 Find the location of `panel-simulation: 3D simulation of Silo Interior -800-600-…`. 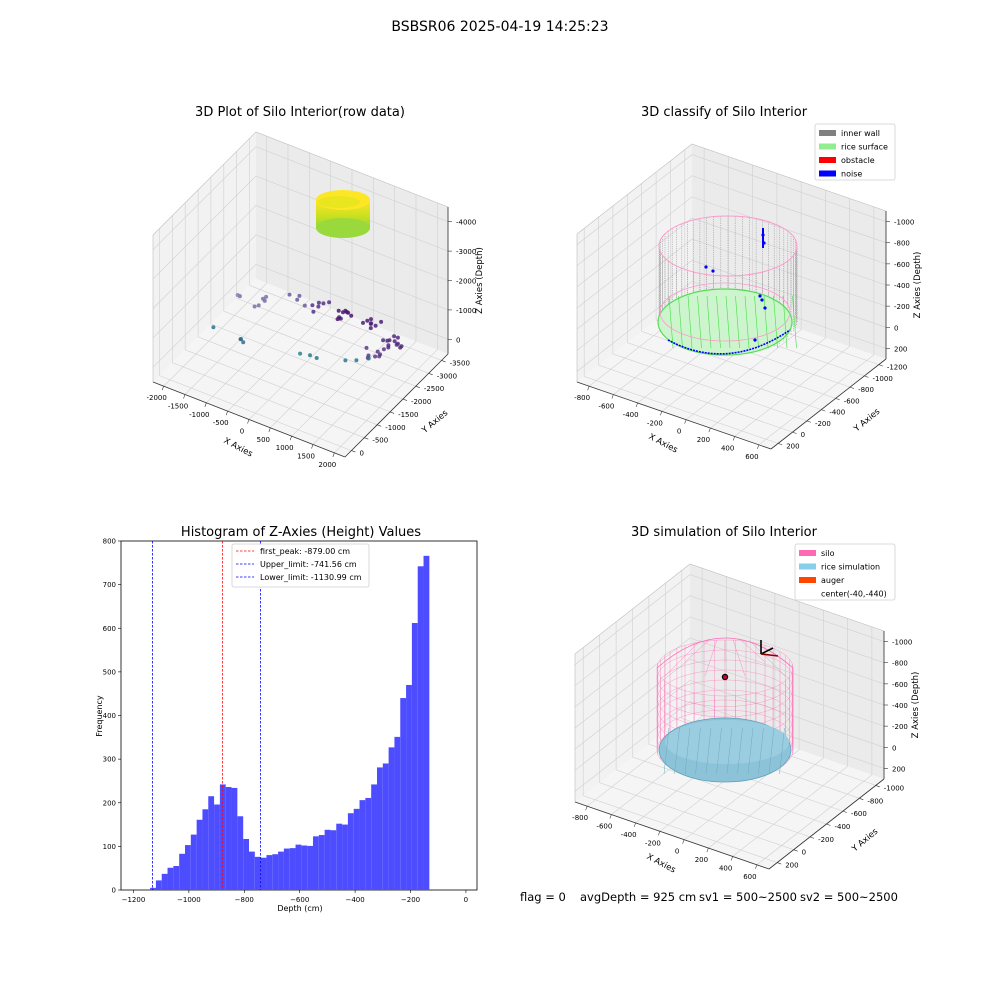

panel-simulation: 3D simulation of Silo Interior -800-600-… is located at coordinates (746, 703).